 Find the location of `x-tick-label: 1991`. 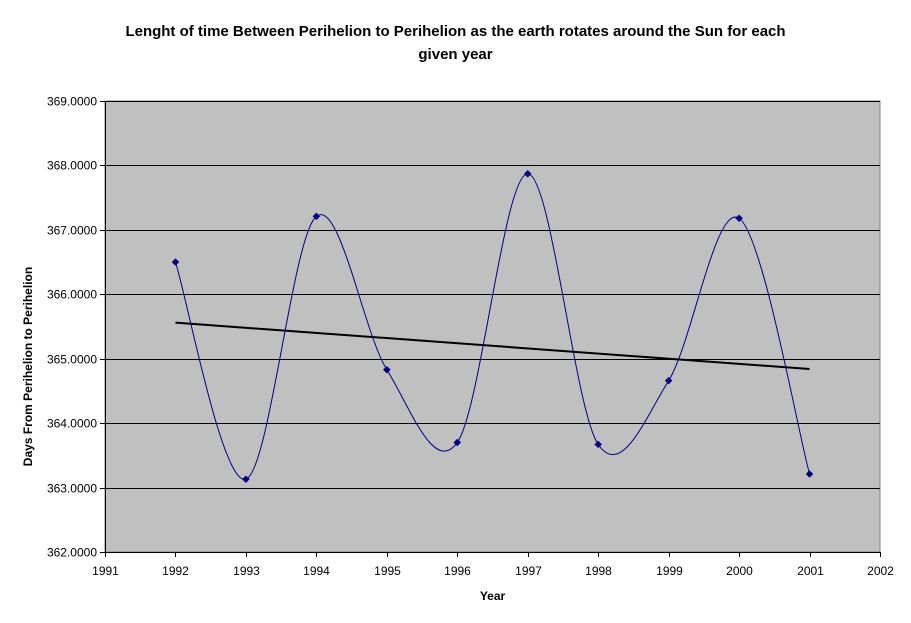

x-tick-label: 1991 is located at coordinates (105, 571).